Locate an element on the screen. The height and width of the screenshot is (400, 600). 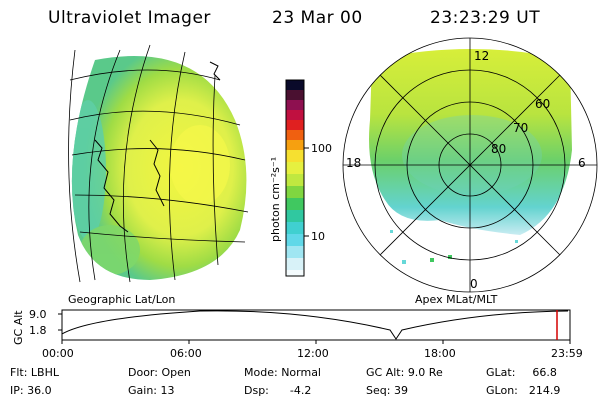
altitude-xtick-2359: 23:59 is located at coordinates (567, 353).